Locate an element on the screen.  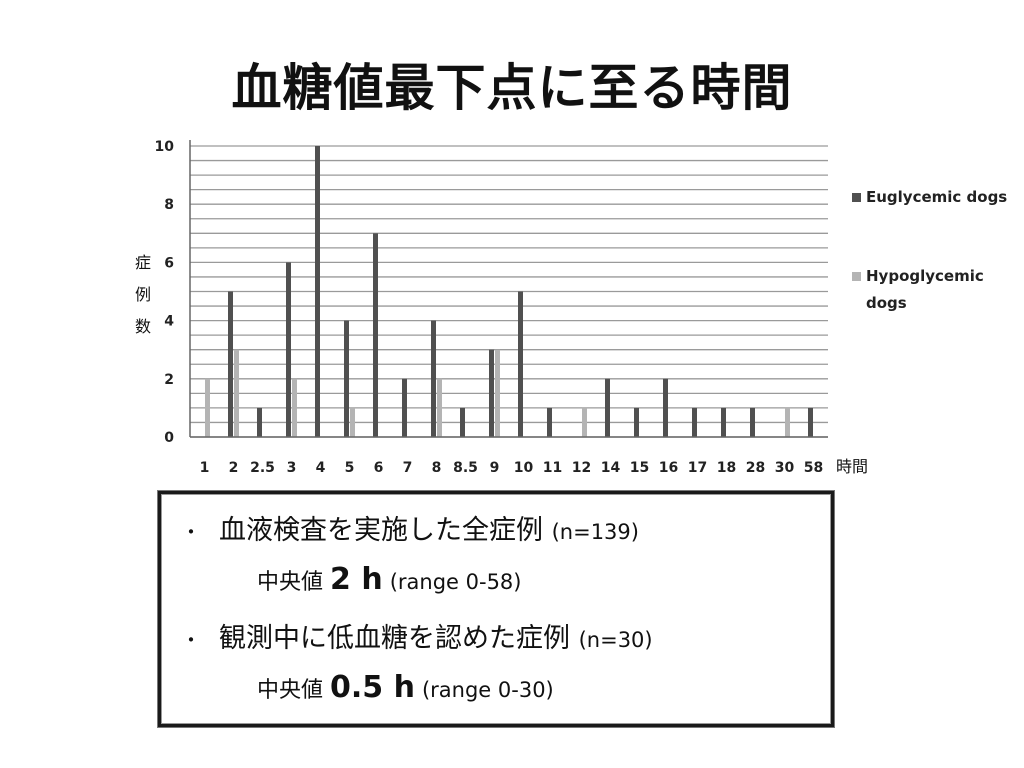
x-tick-label: 11 is located at coordinates (552, 468).